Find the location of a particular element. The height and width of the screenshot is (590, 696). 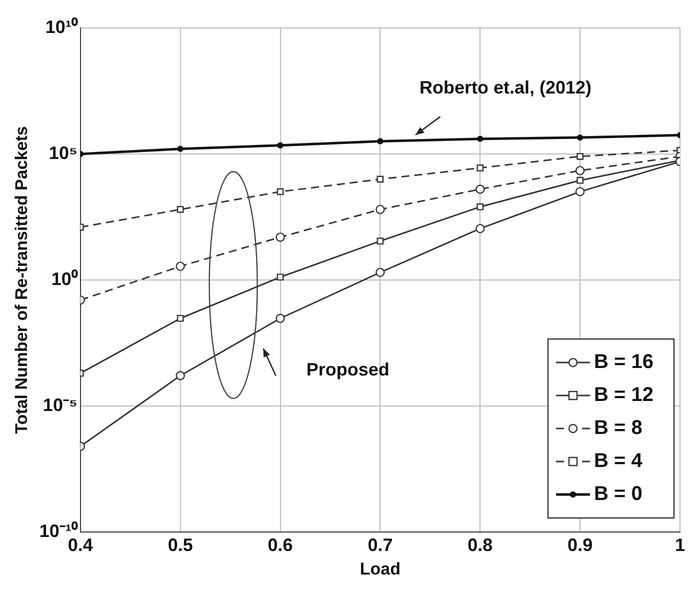

x-tick-label: 1 is located at coordinates (680, 544).